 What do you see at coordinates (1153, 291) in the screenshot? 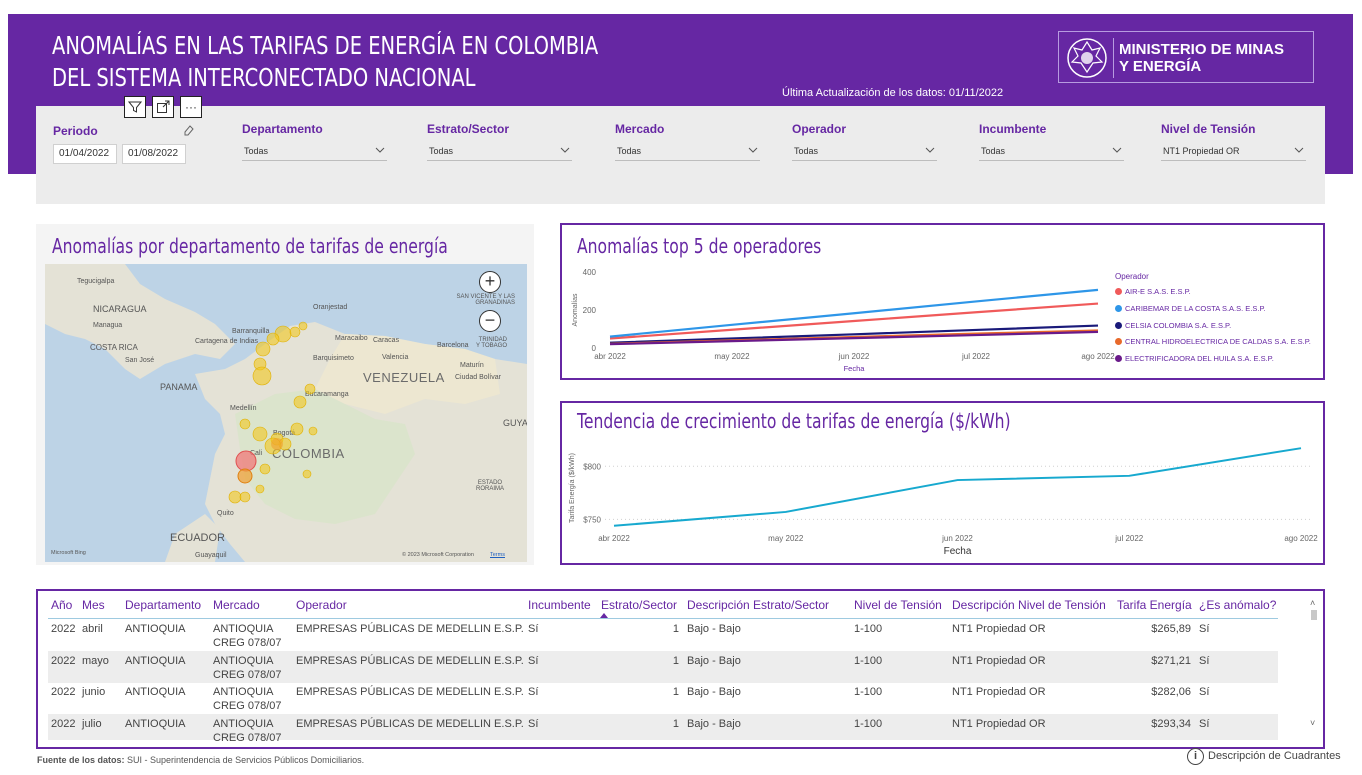
I see `legend-item: AIR-E S.A.S. E.S.P.` at bounding box center [1153, 291].